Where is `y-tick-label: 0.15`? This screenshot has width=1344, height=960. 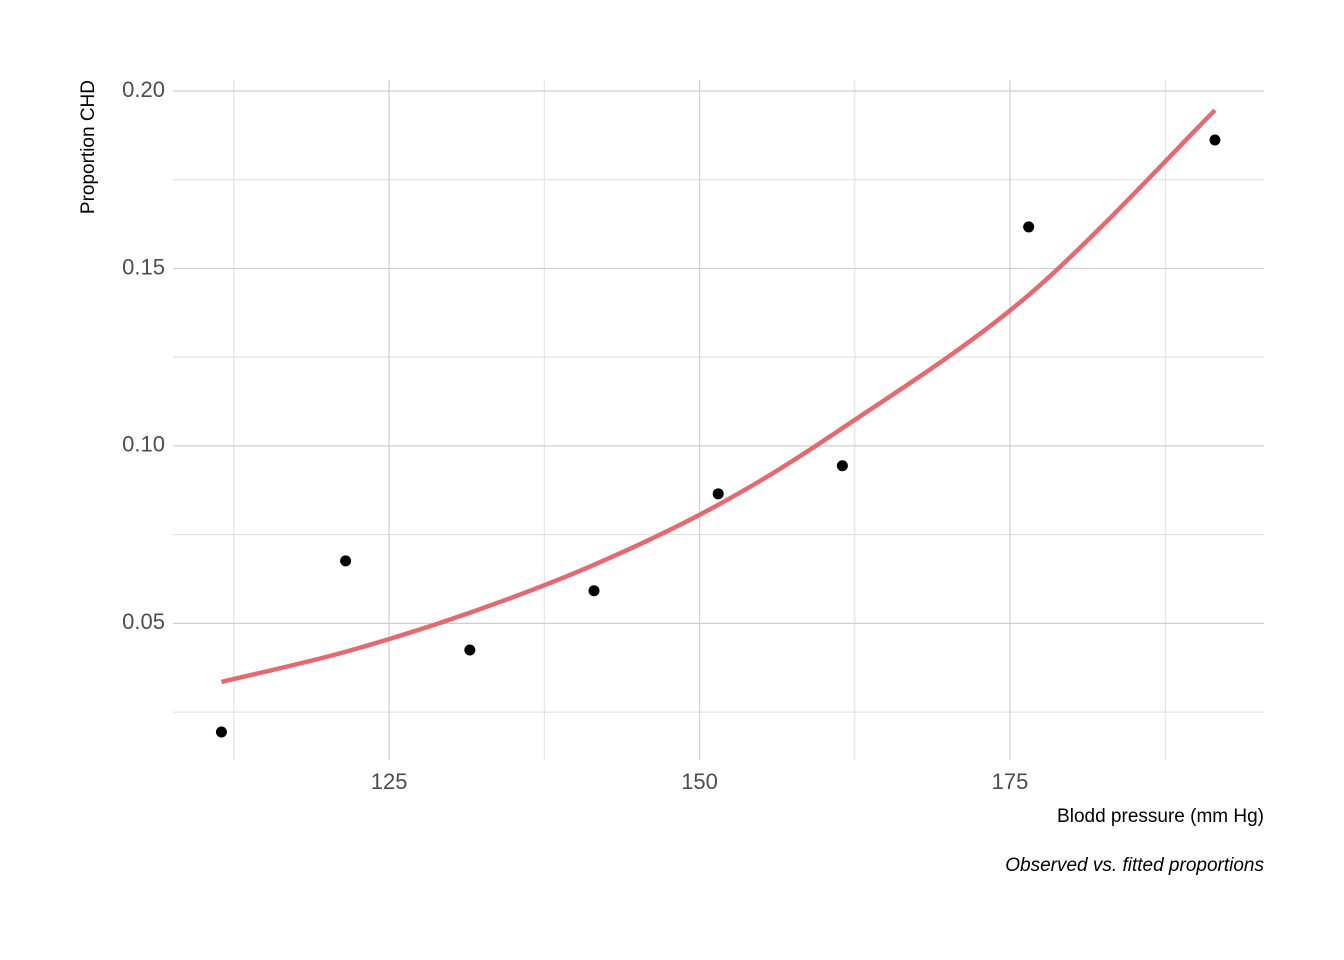 y-tick-label: 0.15 is located at coordinates (143, 266).